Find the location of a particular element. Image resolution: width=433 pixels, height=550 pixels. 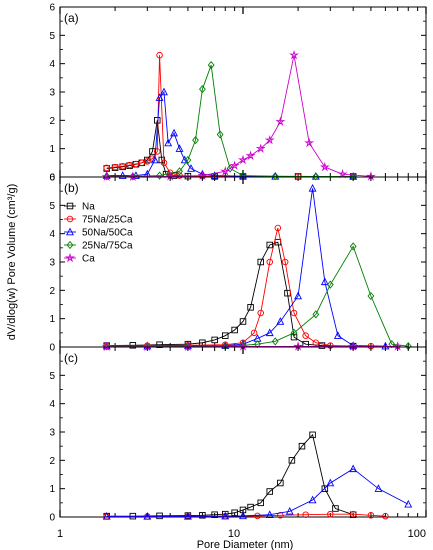

legend-label: 75Na/25Ca is located at coordinates (107, 220).